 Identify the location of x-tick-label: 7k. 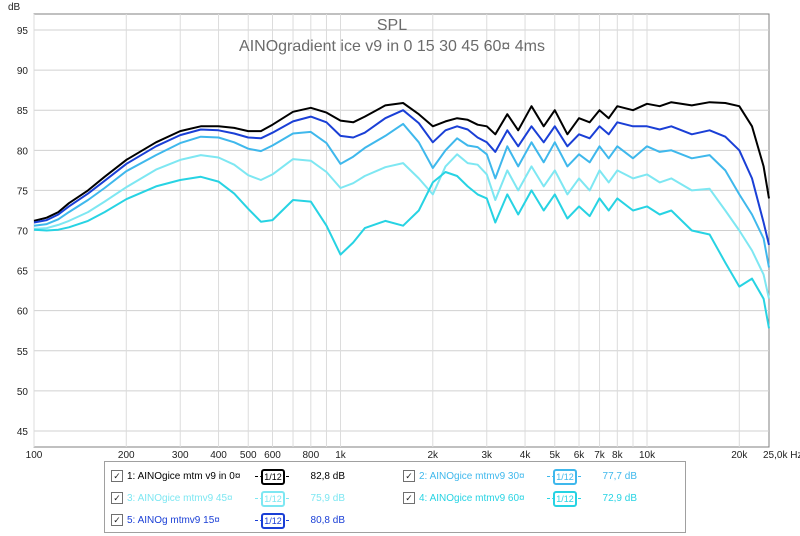
(600, 455).